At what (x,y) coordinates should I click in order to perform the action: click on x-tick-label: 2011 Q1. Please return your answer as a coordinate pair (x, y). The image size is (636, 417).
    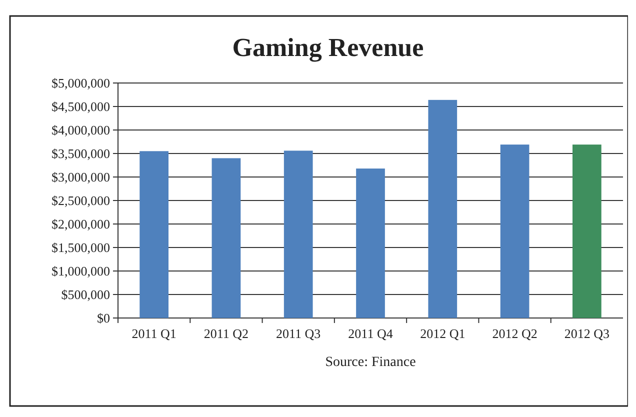
    Looking at the image, I should click on (154, 333).